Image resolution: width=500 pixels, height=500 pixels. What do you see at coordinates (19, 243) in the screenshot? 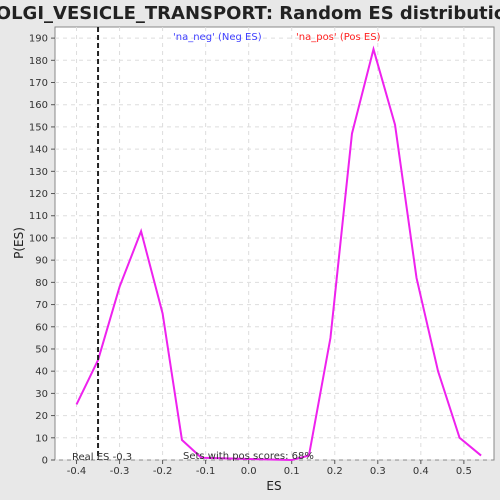
I see `y-axis-label: P(ES)` at bounding box center [19, 243].